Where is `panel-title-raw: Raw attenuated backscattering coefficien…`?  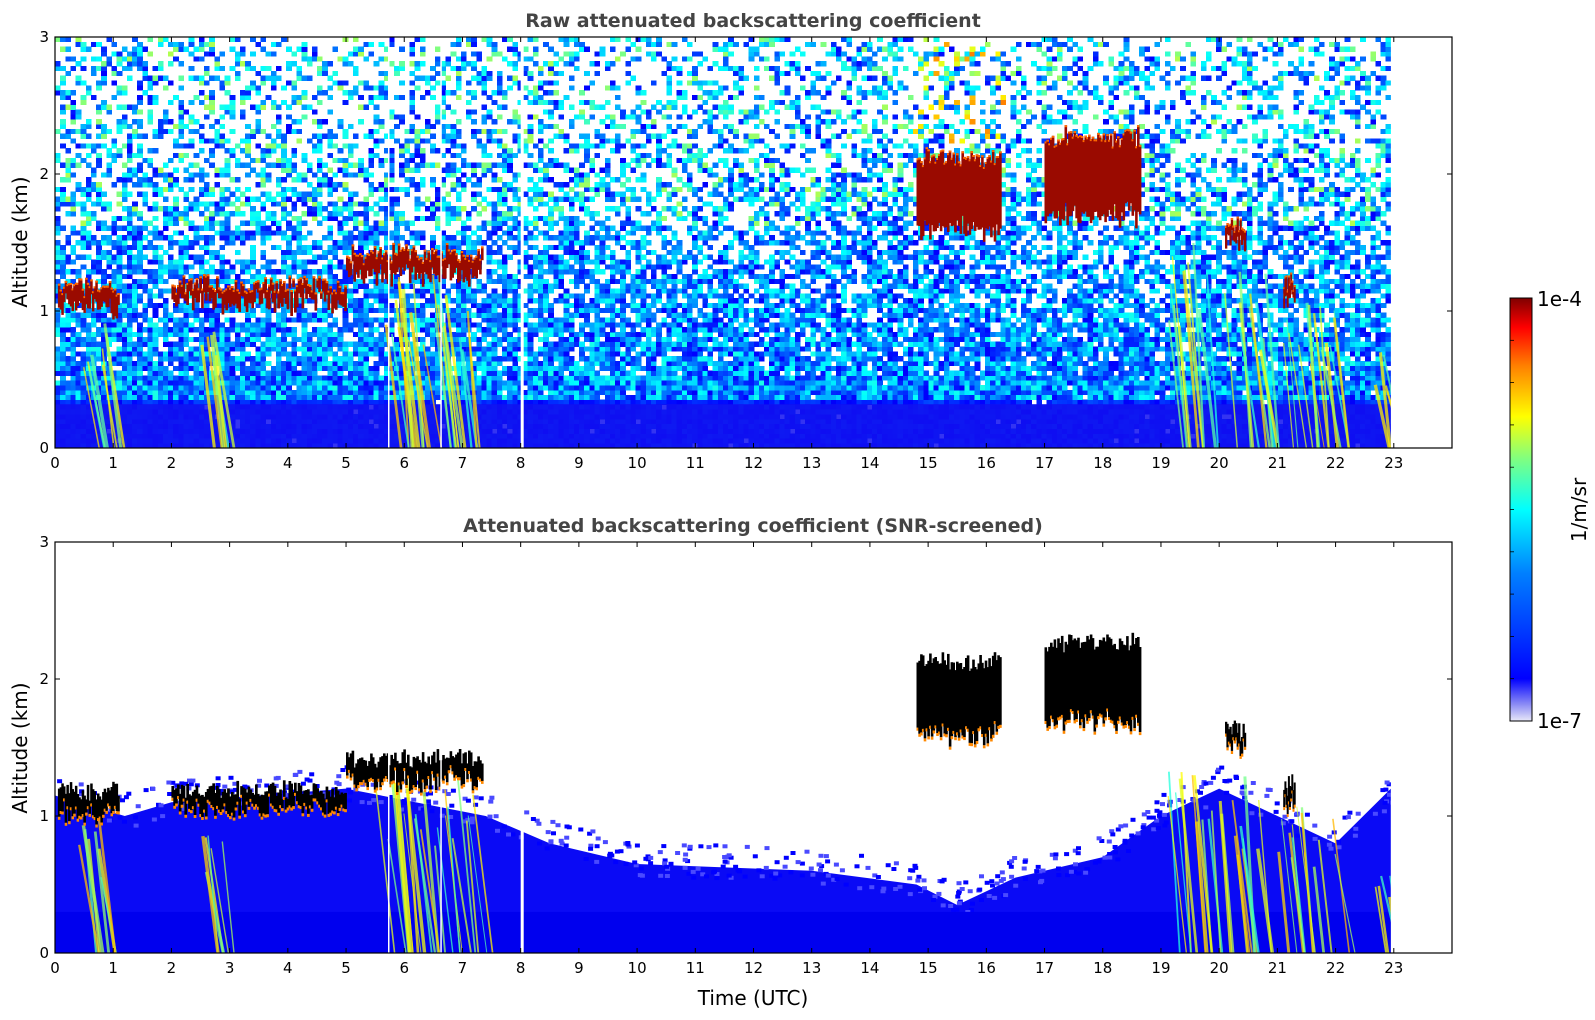 panel-title-raw: Raw attenuated backscattering coefficien… is located at coordinates (753, 21).